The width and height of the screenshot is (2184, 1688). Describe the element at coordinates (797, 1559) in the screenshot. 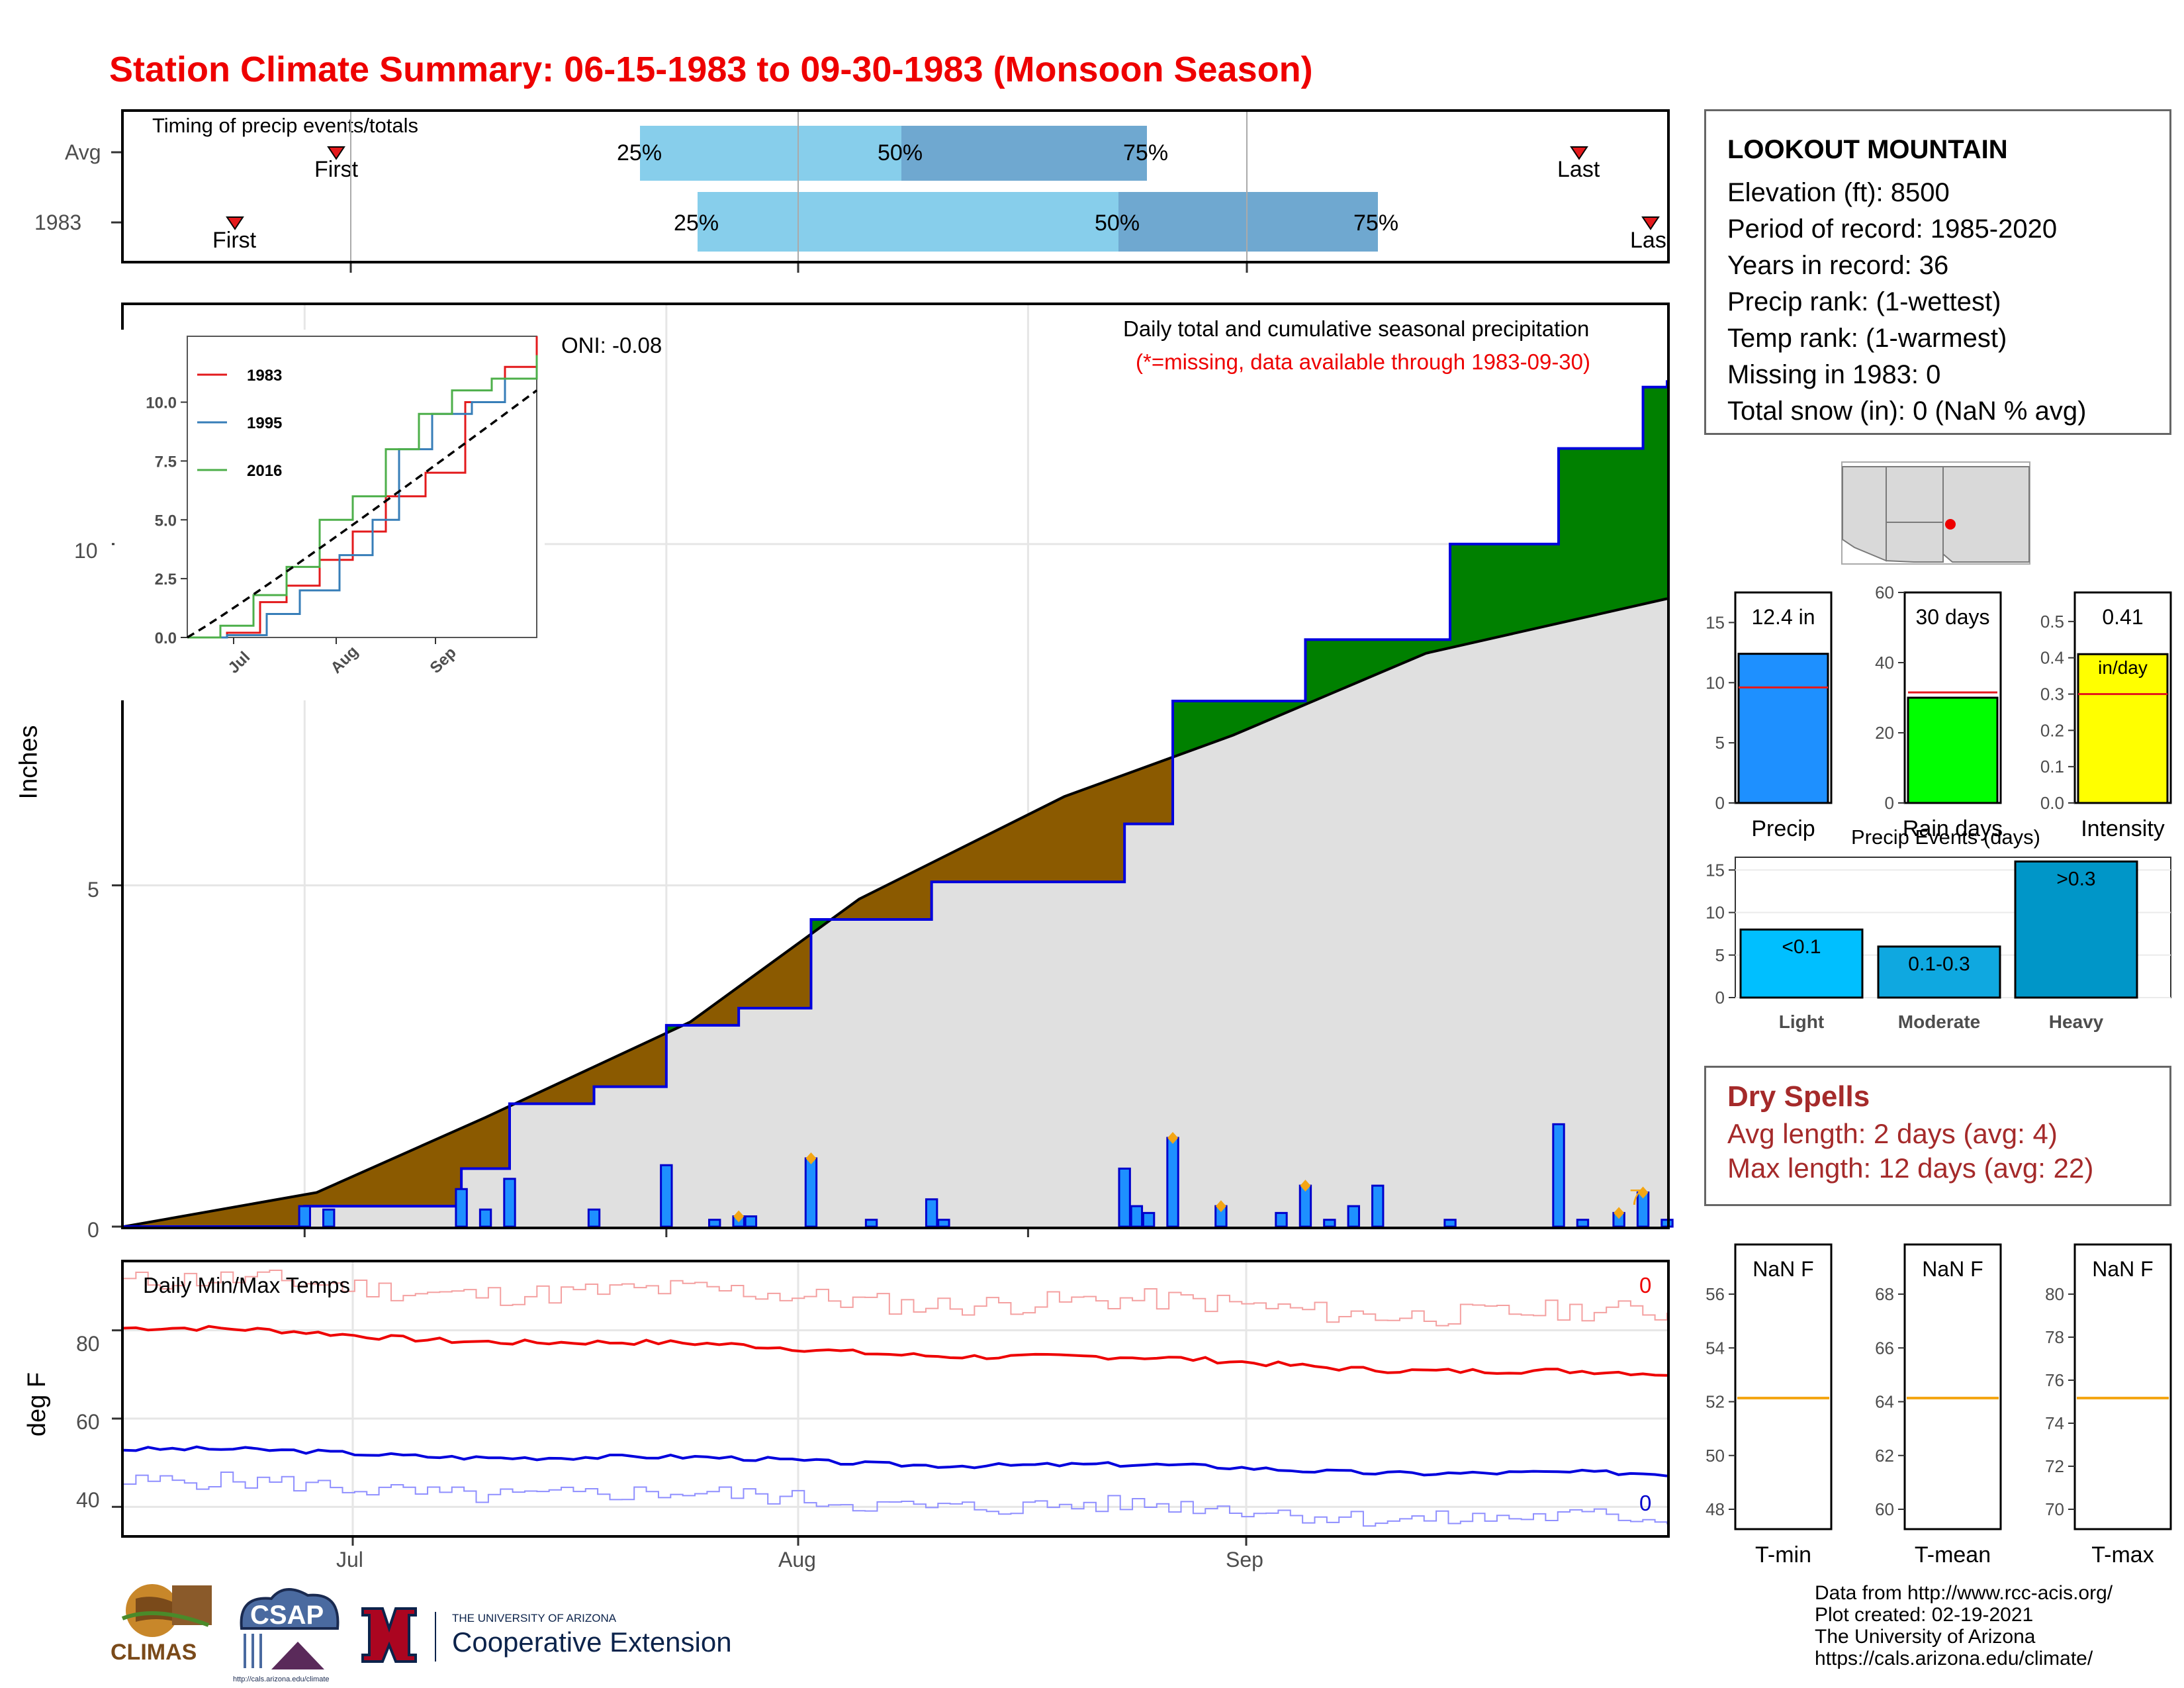

I see `temp-xtick-aug: Aug` at that location.